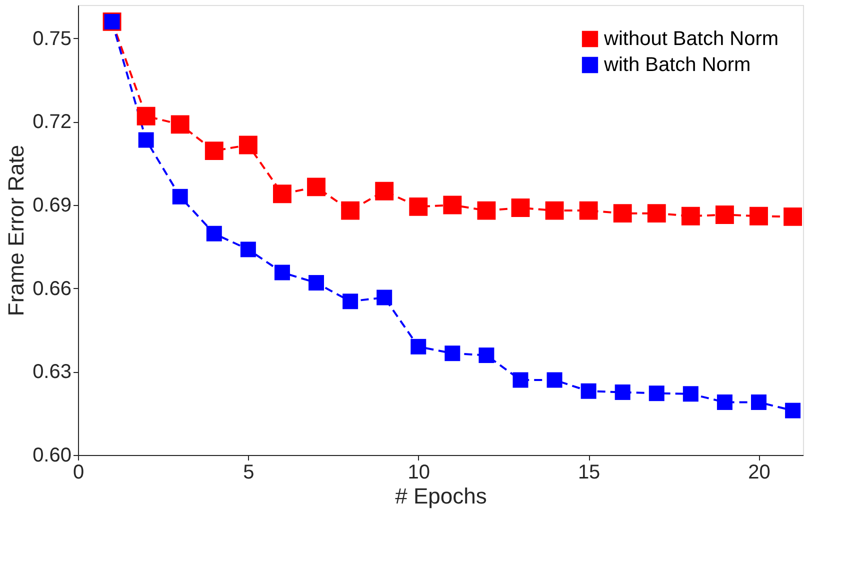 The image size is (848, 564). I want to click on legend-label: without Batch Norm, so click(691, 39).